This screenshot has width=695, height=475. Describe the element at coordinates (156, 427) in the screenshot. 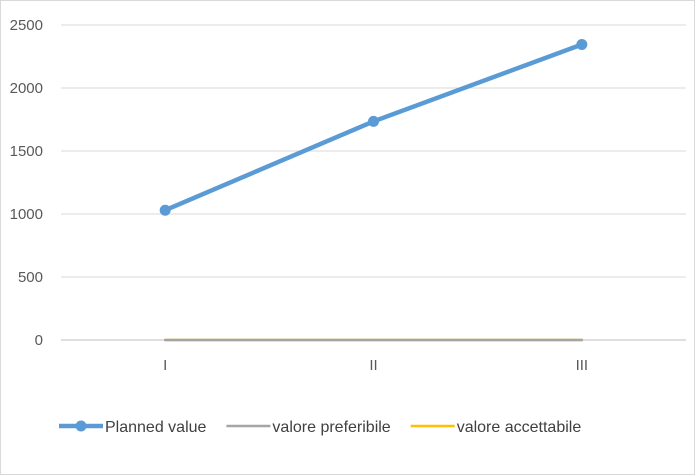

I see `legend-label: Planned value` at that location.